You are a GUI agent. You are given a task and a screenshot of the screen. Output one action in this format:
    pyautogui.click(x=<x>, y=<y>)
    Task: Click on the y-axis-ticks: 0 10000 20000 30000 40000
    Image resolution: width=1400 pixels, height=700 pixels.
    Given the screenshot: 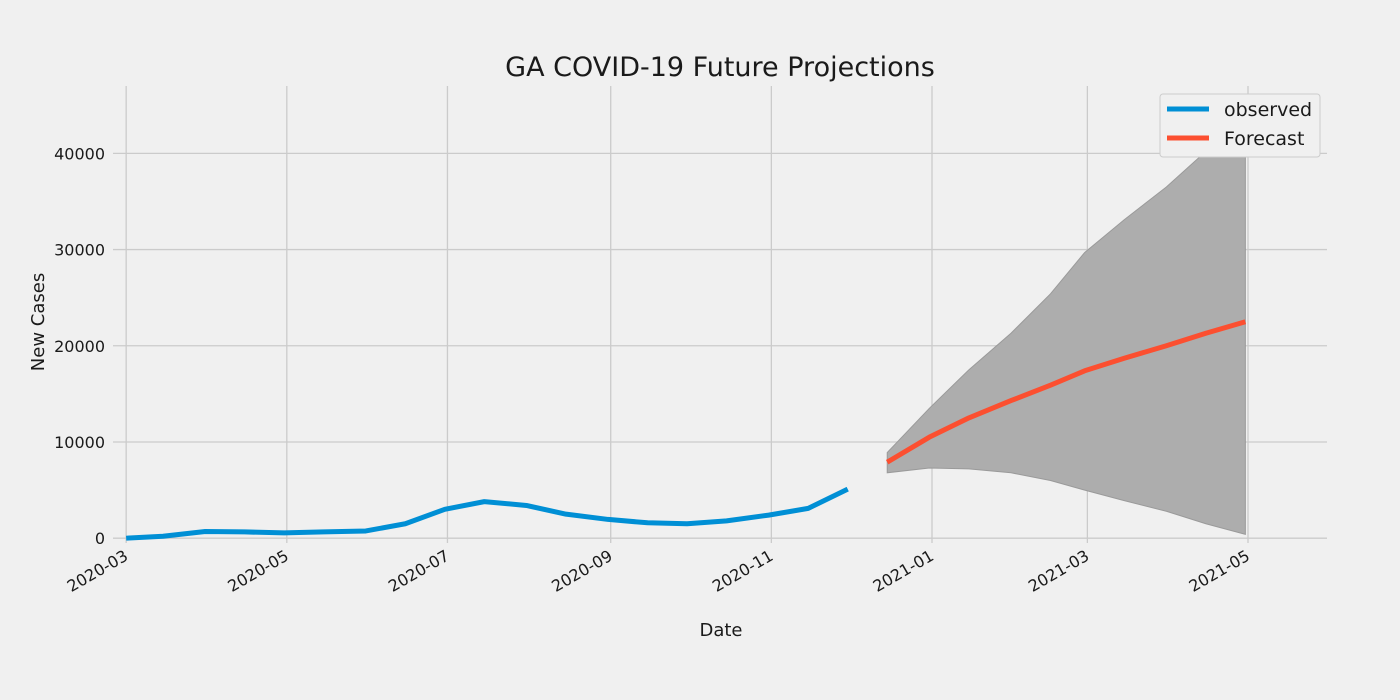 What is the action you would take?
    pyautogui.click(x=79, y=346)
    